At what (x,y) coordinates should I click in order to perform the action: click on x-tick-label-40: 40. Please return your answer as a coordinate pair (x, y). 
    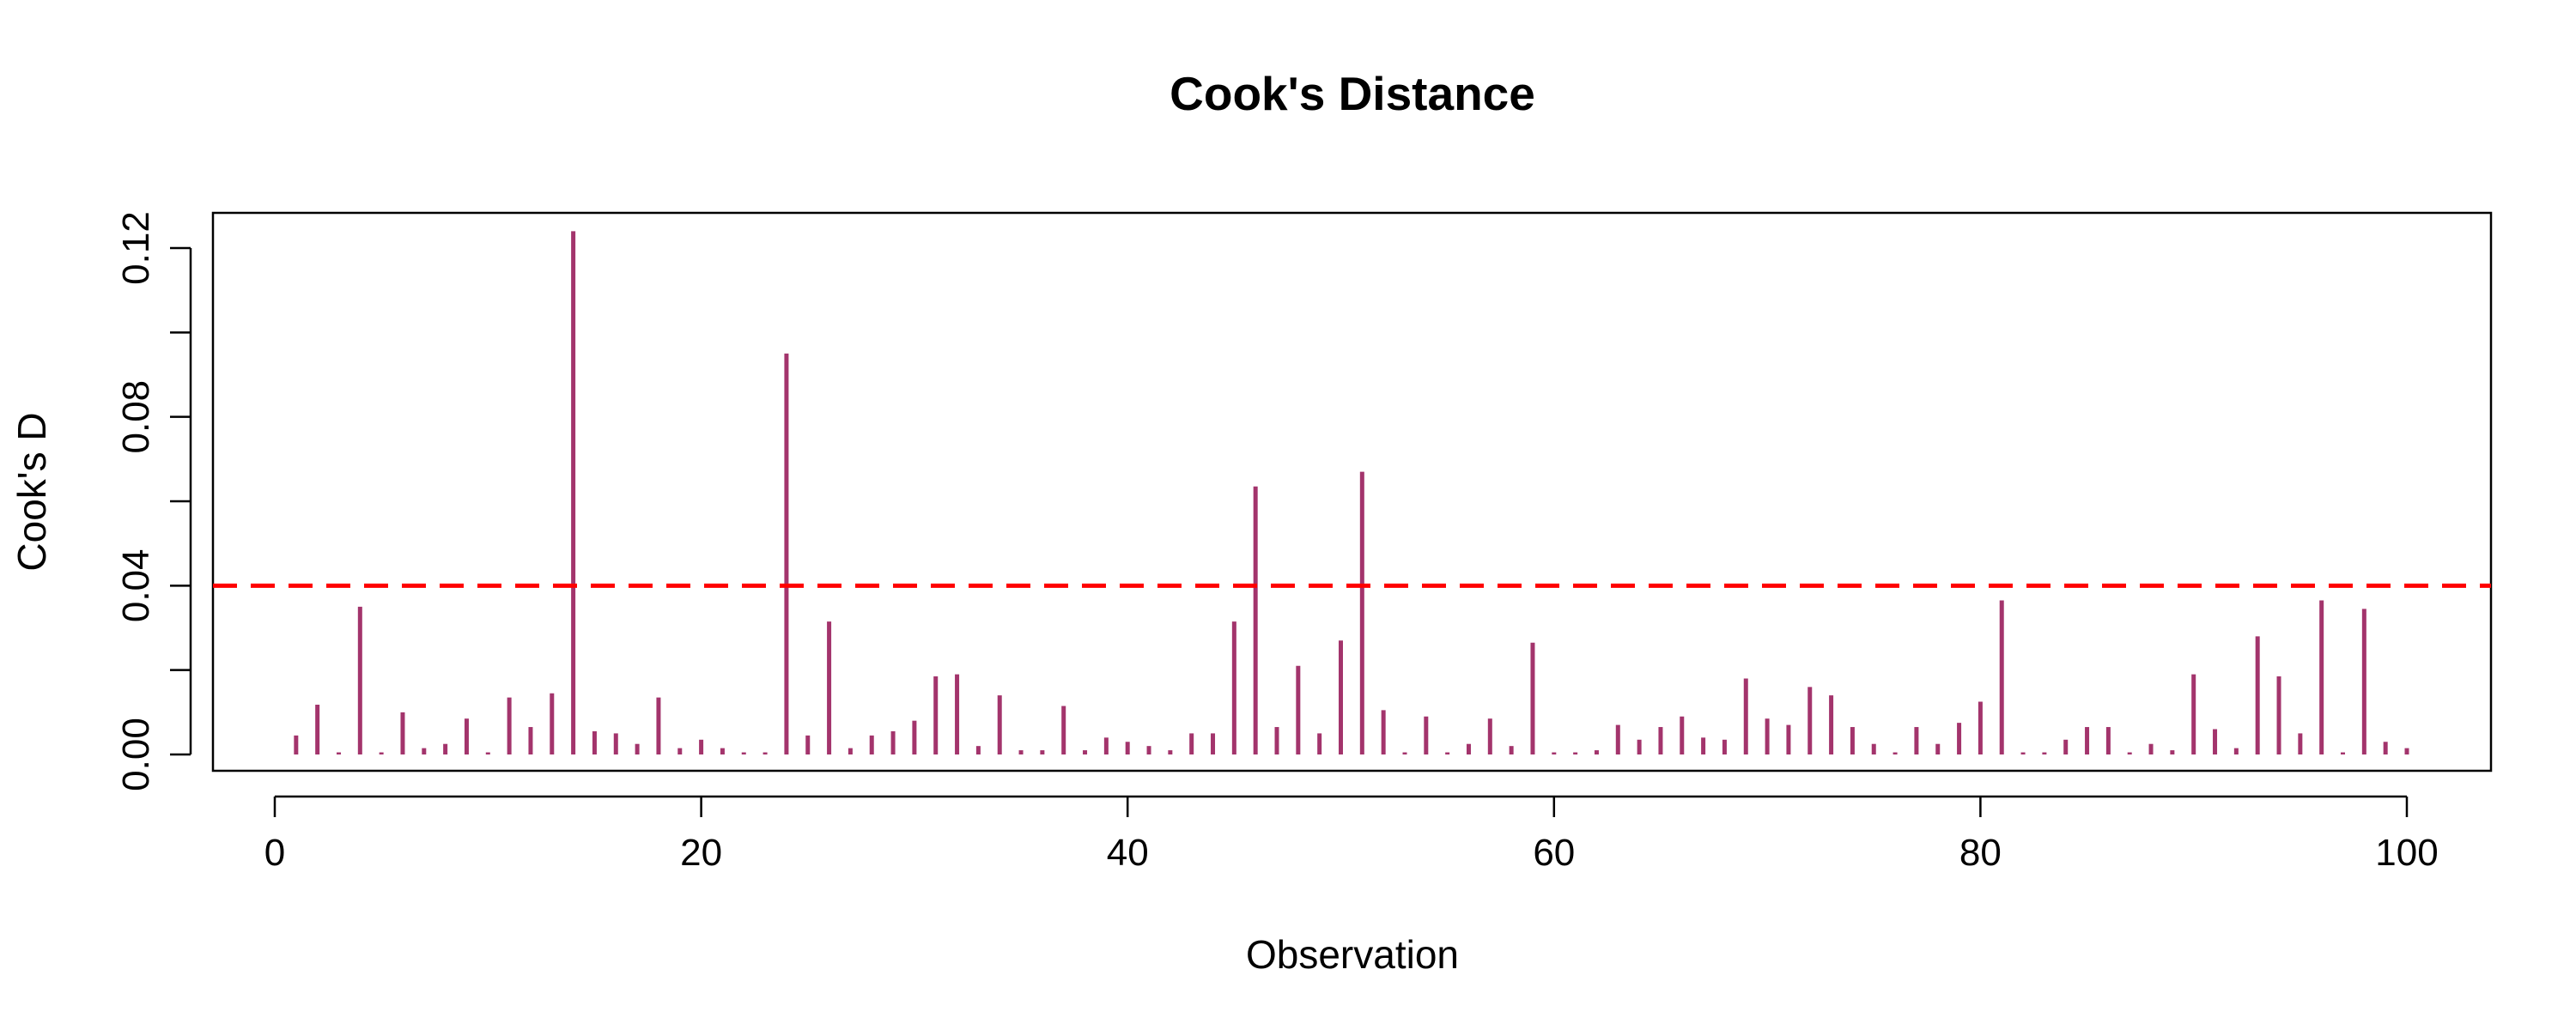
    Looking at the image, I should click on (1128, 853).